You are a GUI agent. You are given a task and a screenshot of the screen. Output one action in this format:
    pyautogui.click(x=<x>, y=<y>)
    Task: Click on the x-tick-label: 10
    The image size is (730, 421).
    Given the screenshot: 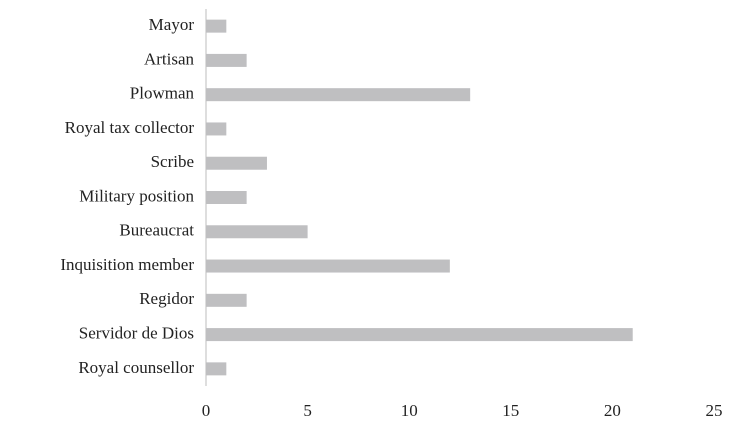 What is the action you would take?
    pyautogui.click(x=409, y=410)
    